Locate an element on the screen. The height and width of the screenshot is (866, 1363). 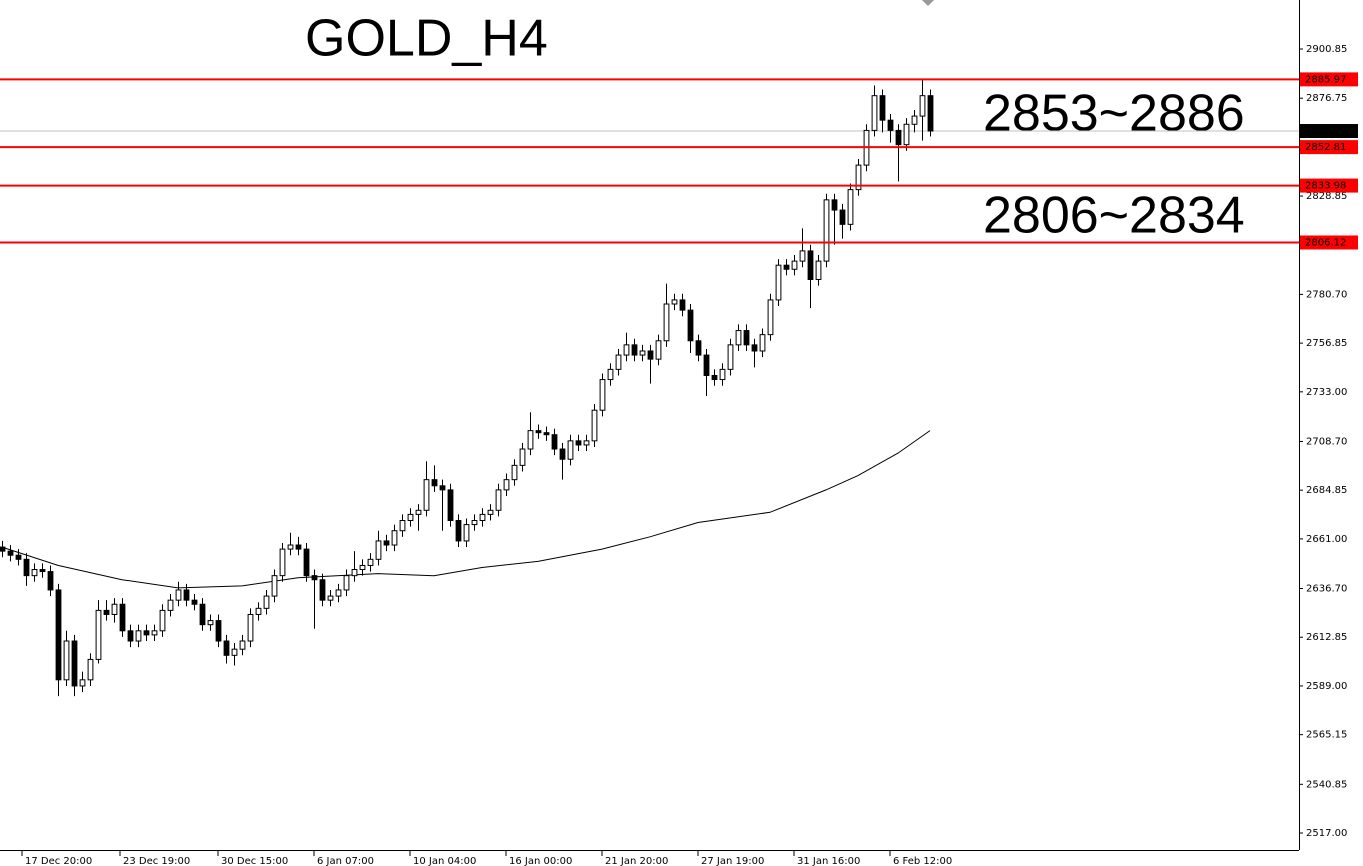
x-tick-label: 21 Jan 20:00 is located at coordinates (636, 861).